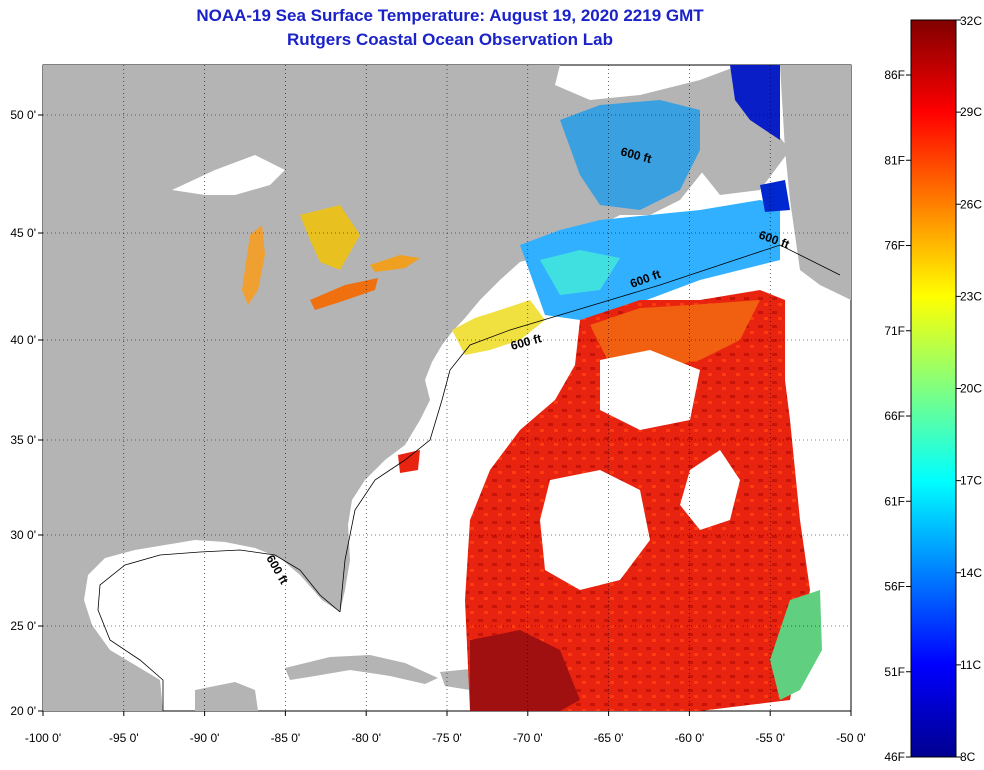 The height and width of the screenshot is (770, 984). I want to click on colorbar-label-f: 81F, so click(894, 160).